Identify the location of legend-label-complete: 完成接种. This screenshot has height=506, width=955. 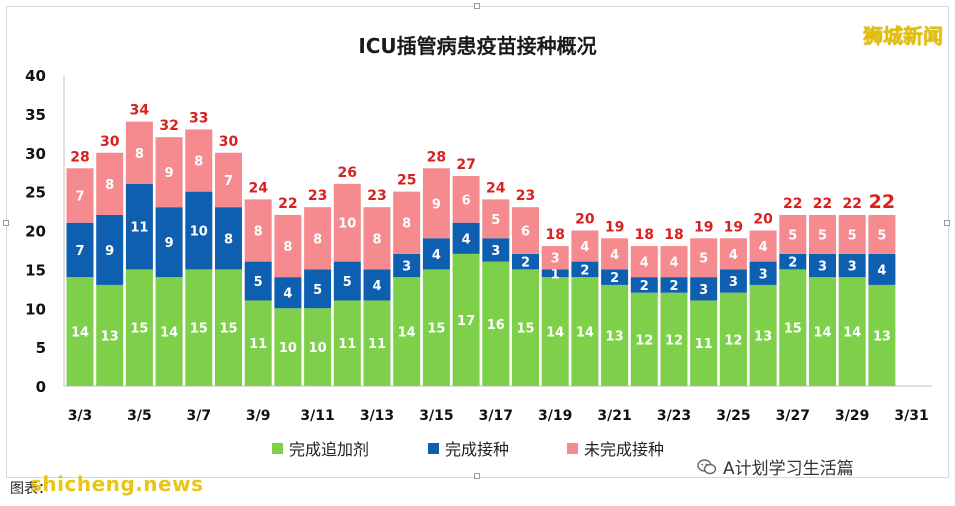
(477, 449).